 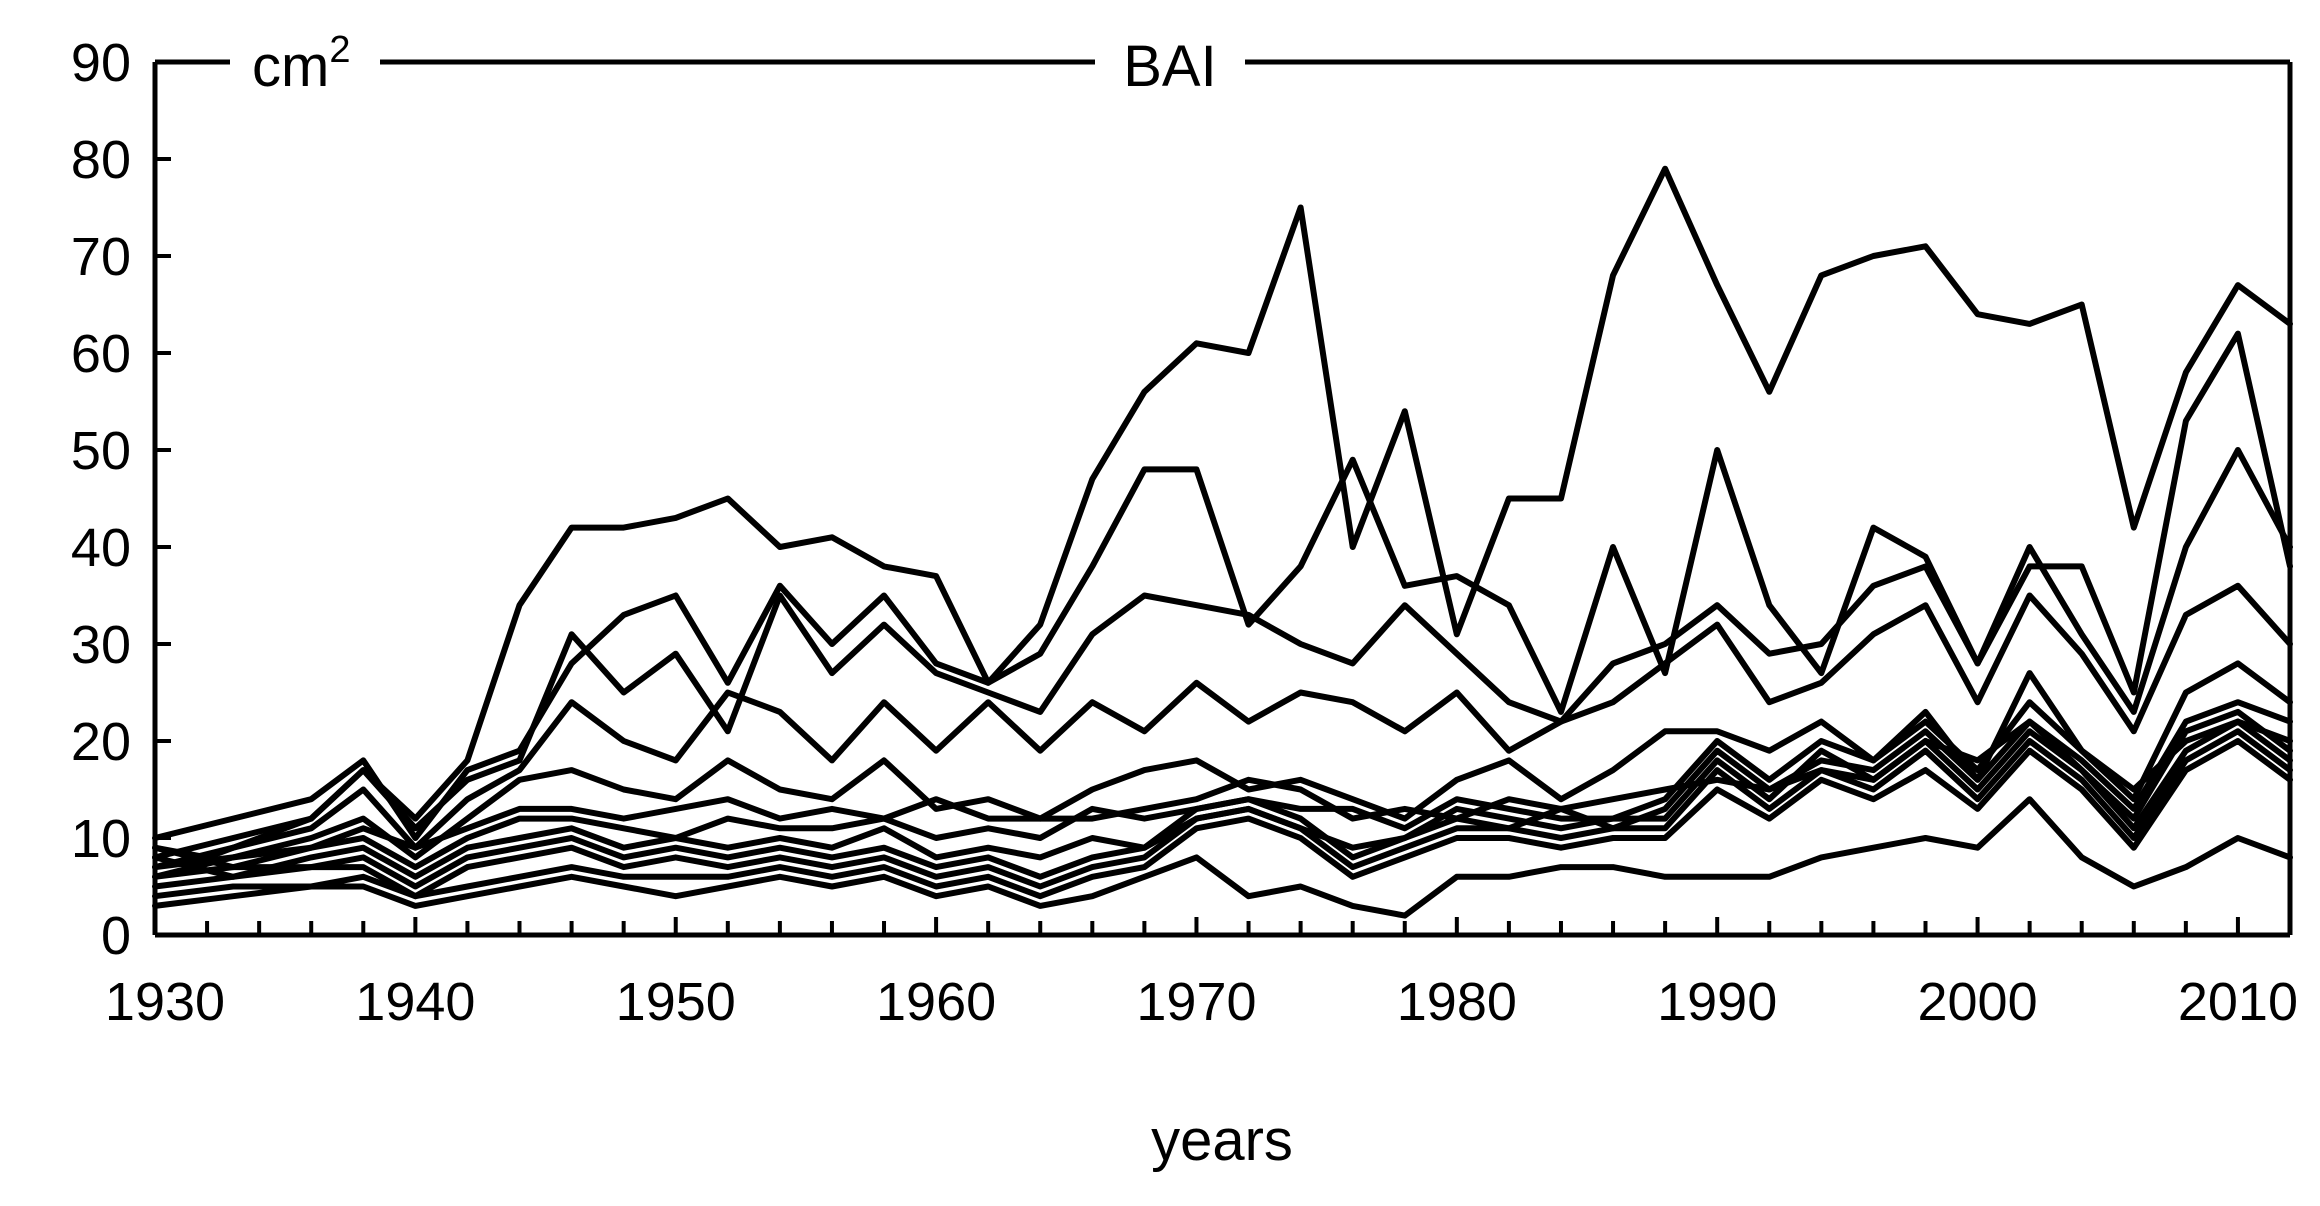 What do you see at coordinates (2238, 1002) in the screenshot?
I see `x-tick-label: 2010` at bounding box center [2238, 1002].